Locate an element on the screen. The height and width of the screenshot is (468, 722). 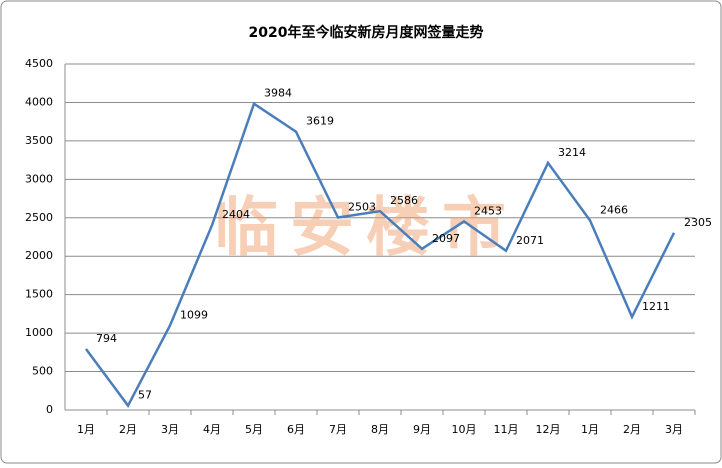
x-tick-label: 11月 is located at coordinates (506, 429).